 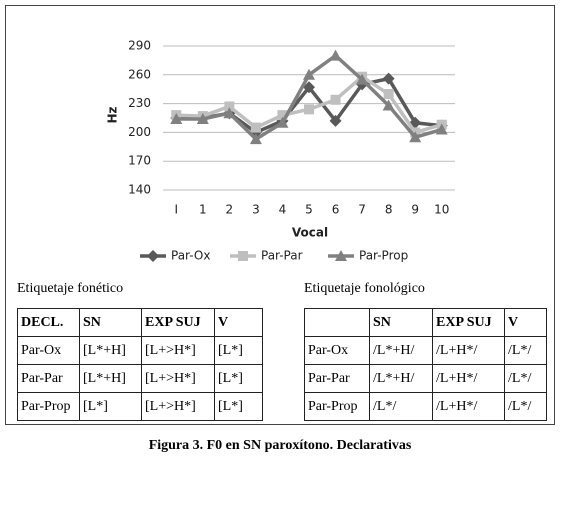 I want to click on table-row: Par-Ox/L*+H//L+H*//L*/, so click(x=425, y=350).